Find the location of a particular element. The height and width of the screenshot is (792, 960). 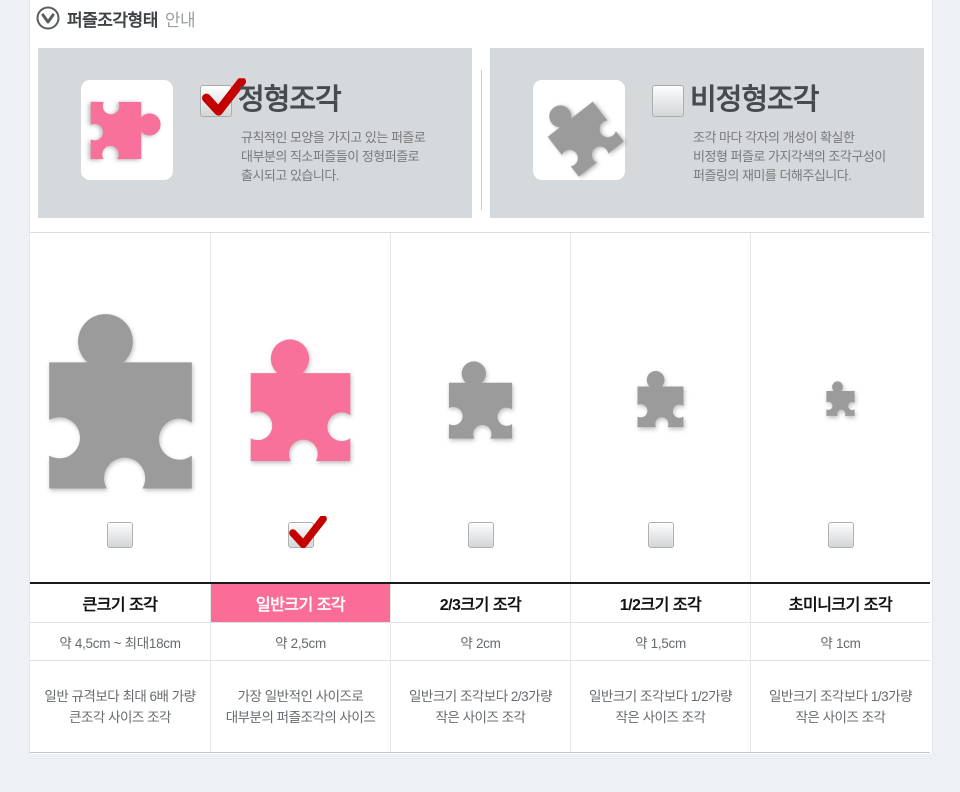

irregular-piece-thumbnail is located at coordinates (579, 130).